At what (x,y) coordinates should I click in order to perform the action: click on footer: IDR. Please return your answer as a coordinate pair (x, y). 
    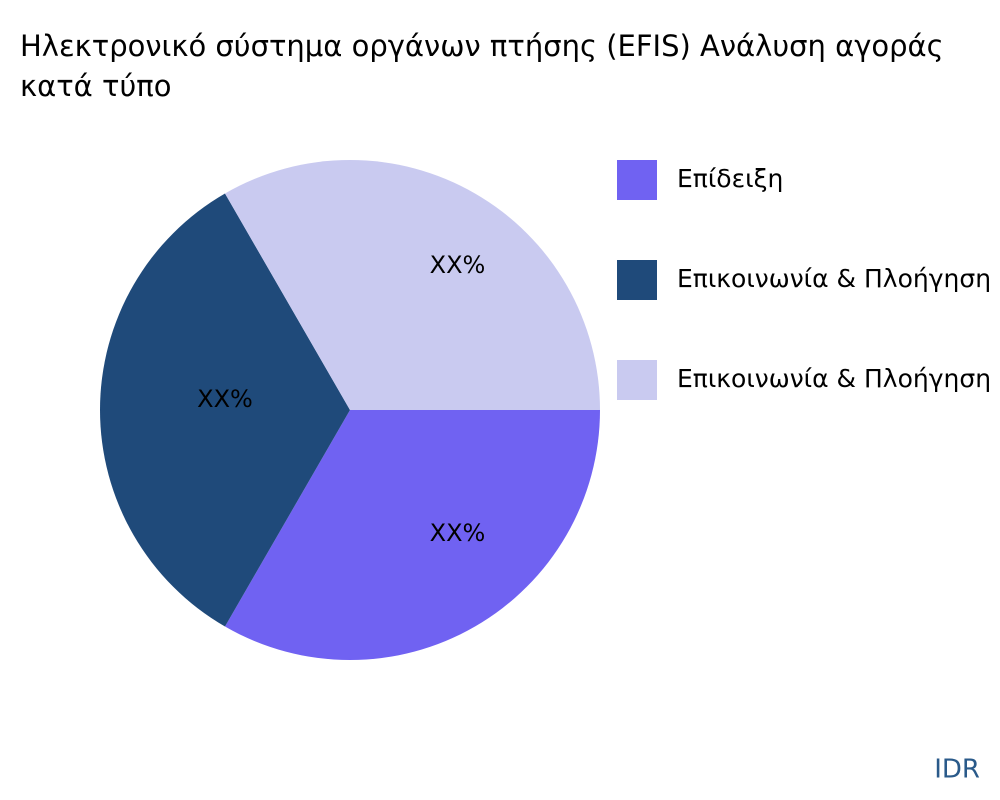
    Looking at the image, I should click on (957, 770).